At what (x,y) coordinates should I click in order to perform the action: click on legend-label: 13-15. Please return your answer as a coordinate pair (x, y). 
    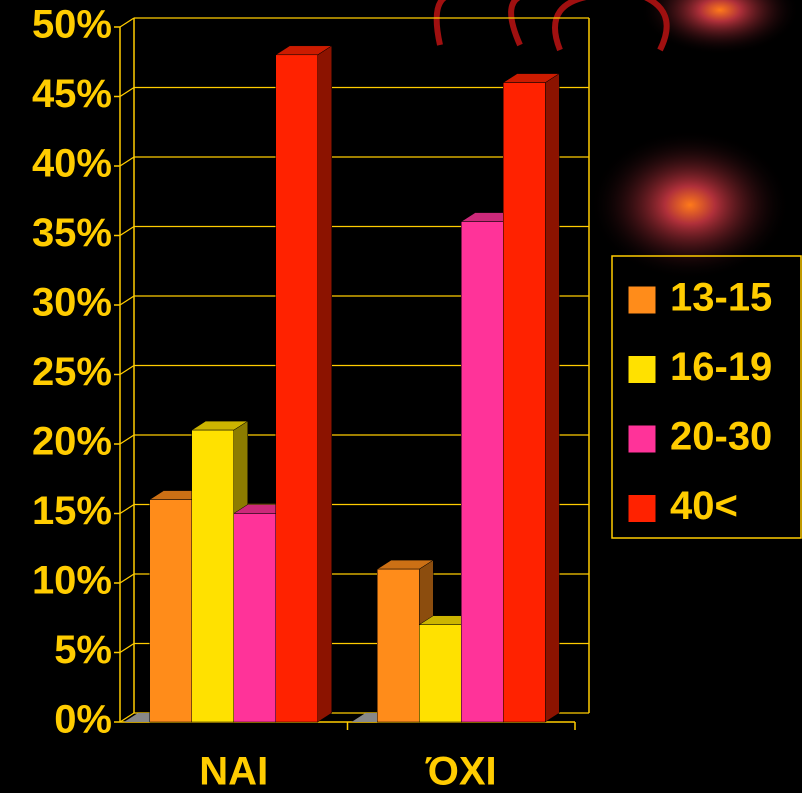
    Looking at the image, I should click on (721, 298).